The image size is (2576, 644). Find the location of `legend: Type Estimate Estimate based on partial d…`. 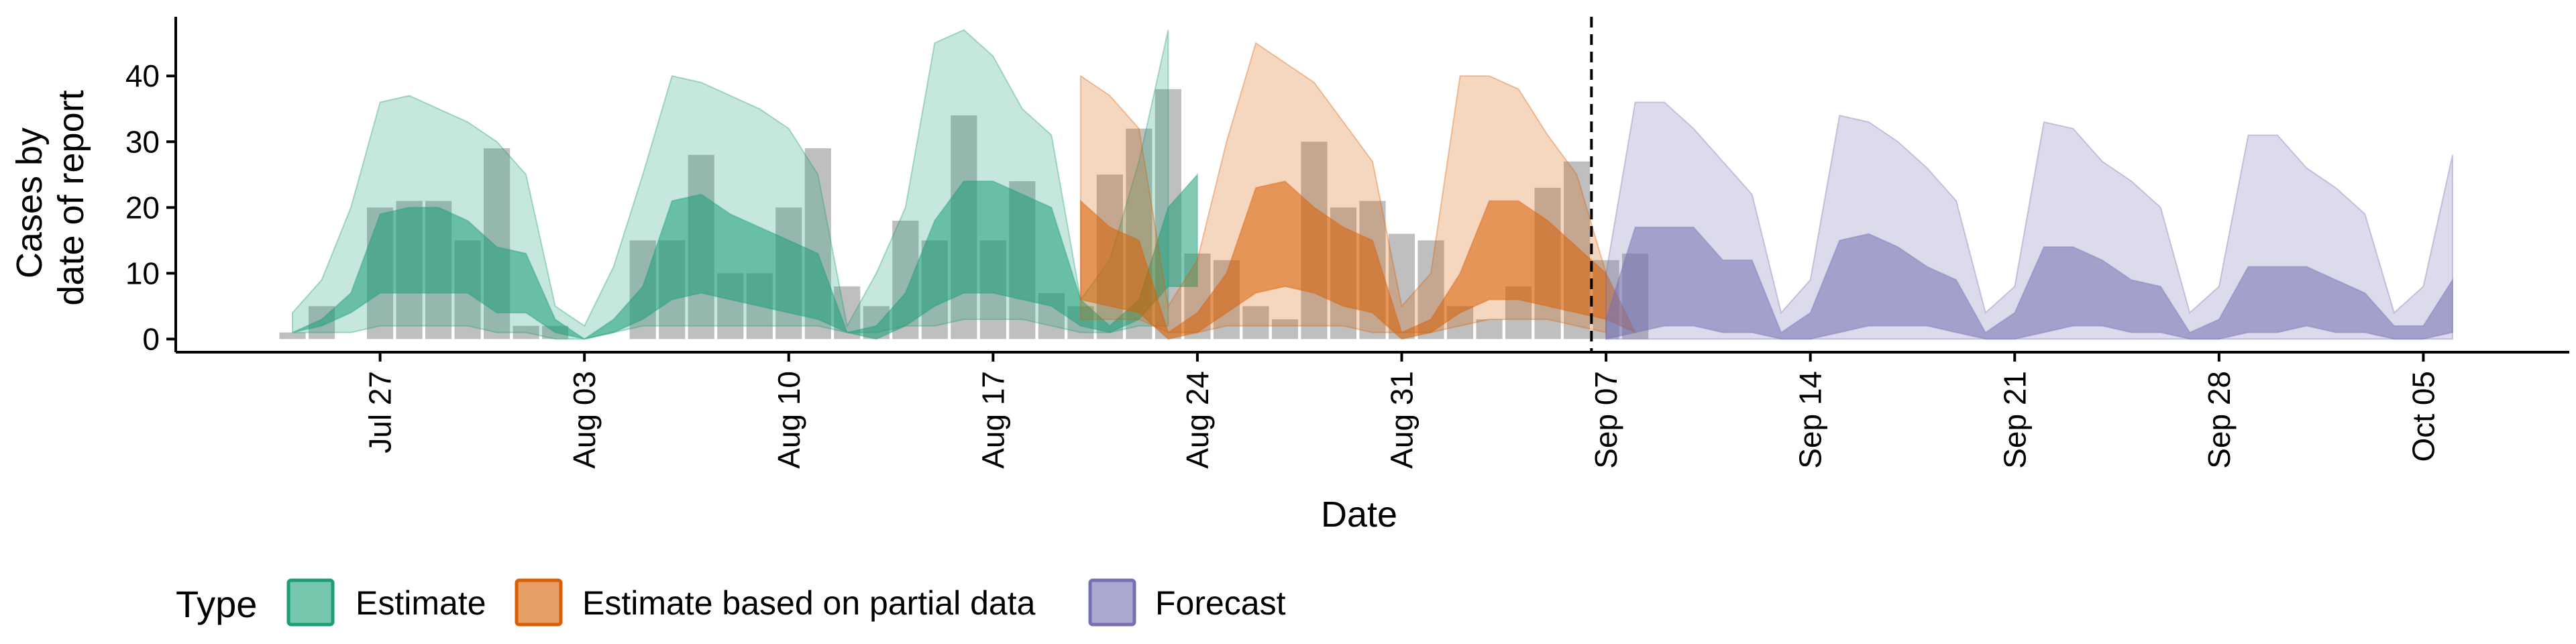

legend: Type Estimate Estimate based on partial d… is located at coordinates (731, 602).